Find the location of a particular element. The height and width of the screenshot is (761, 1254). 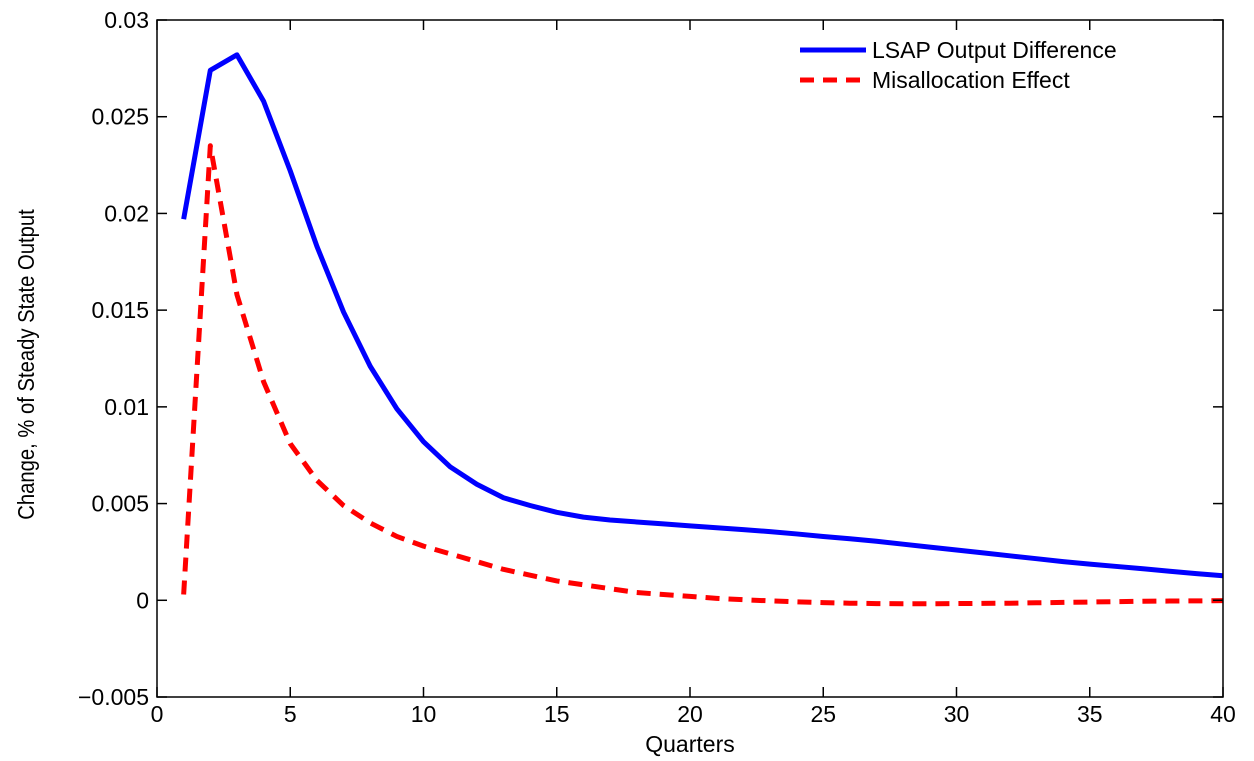

y-axis-title: Change, % of Steady State Output is located at coordinates (26, 364).